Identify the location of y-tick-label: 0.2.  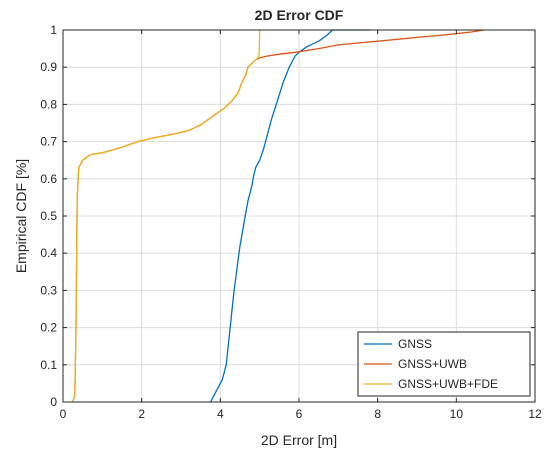
(48, 328).